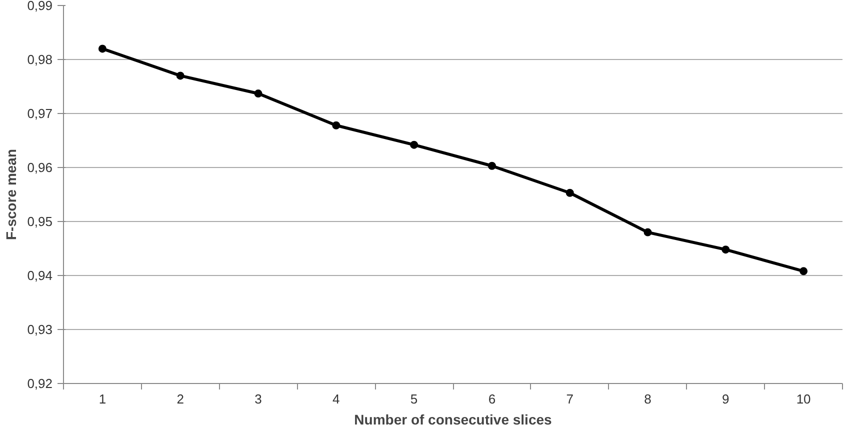 Image resolution: width=847 pixels, height=430 pixels. What do you see at coordinates (570, 399) in the screenshot?
I see `x-tick-label: 7` at bounding box center [570, 399].